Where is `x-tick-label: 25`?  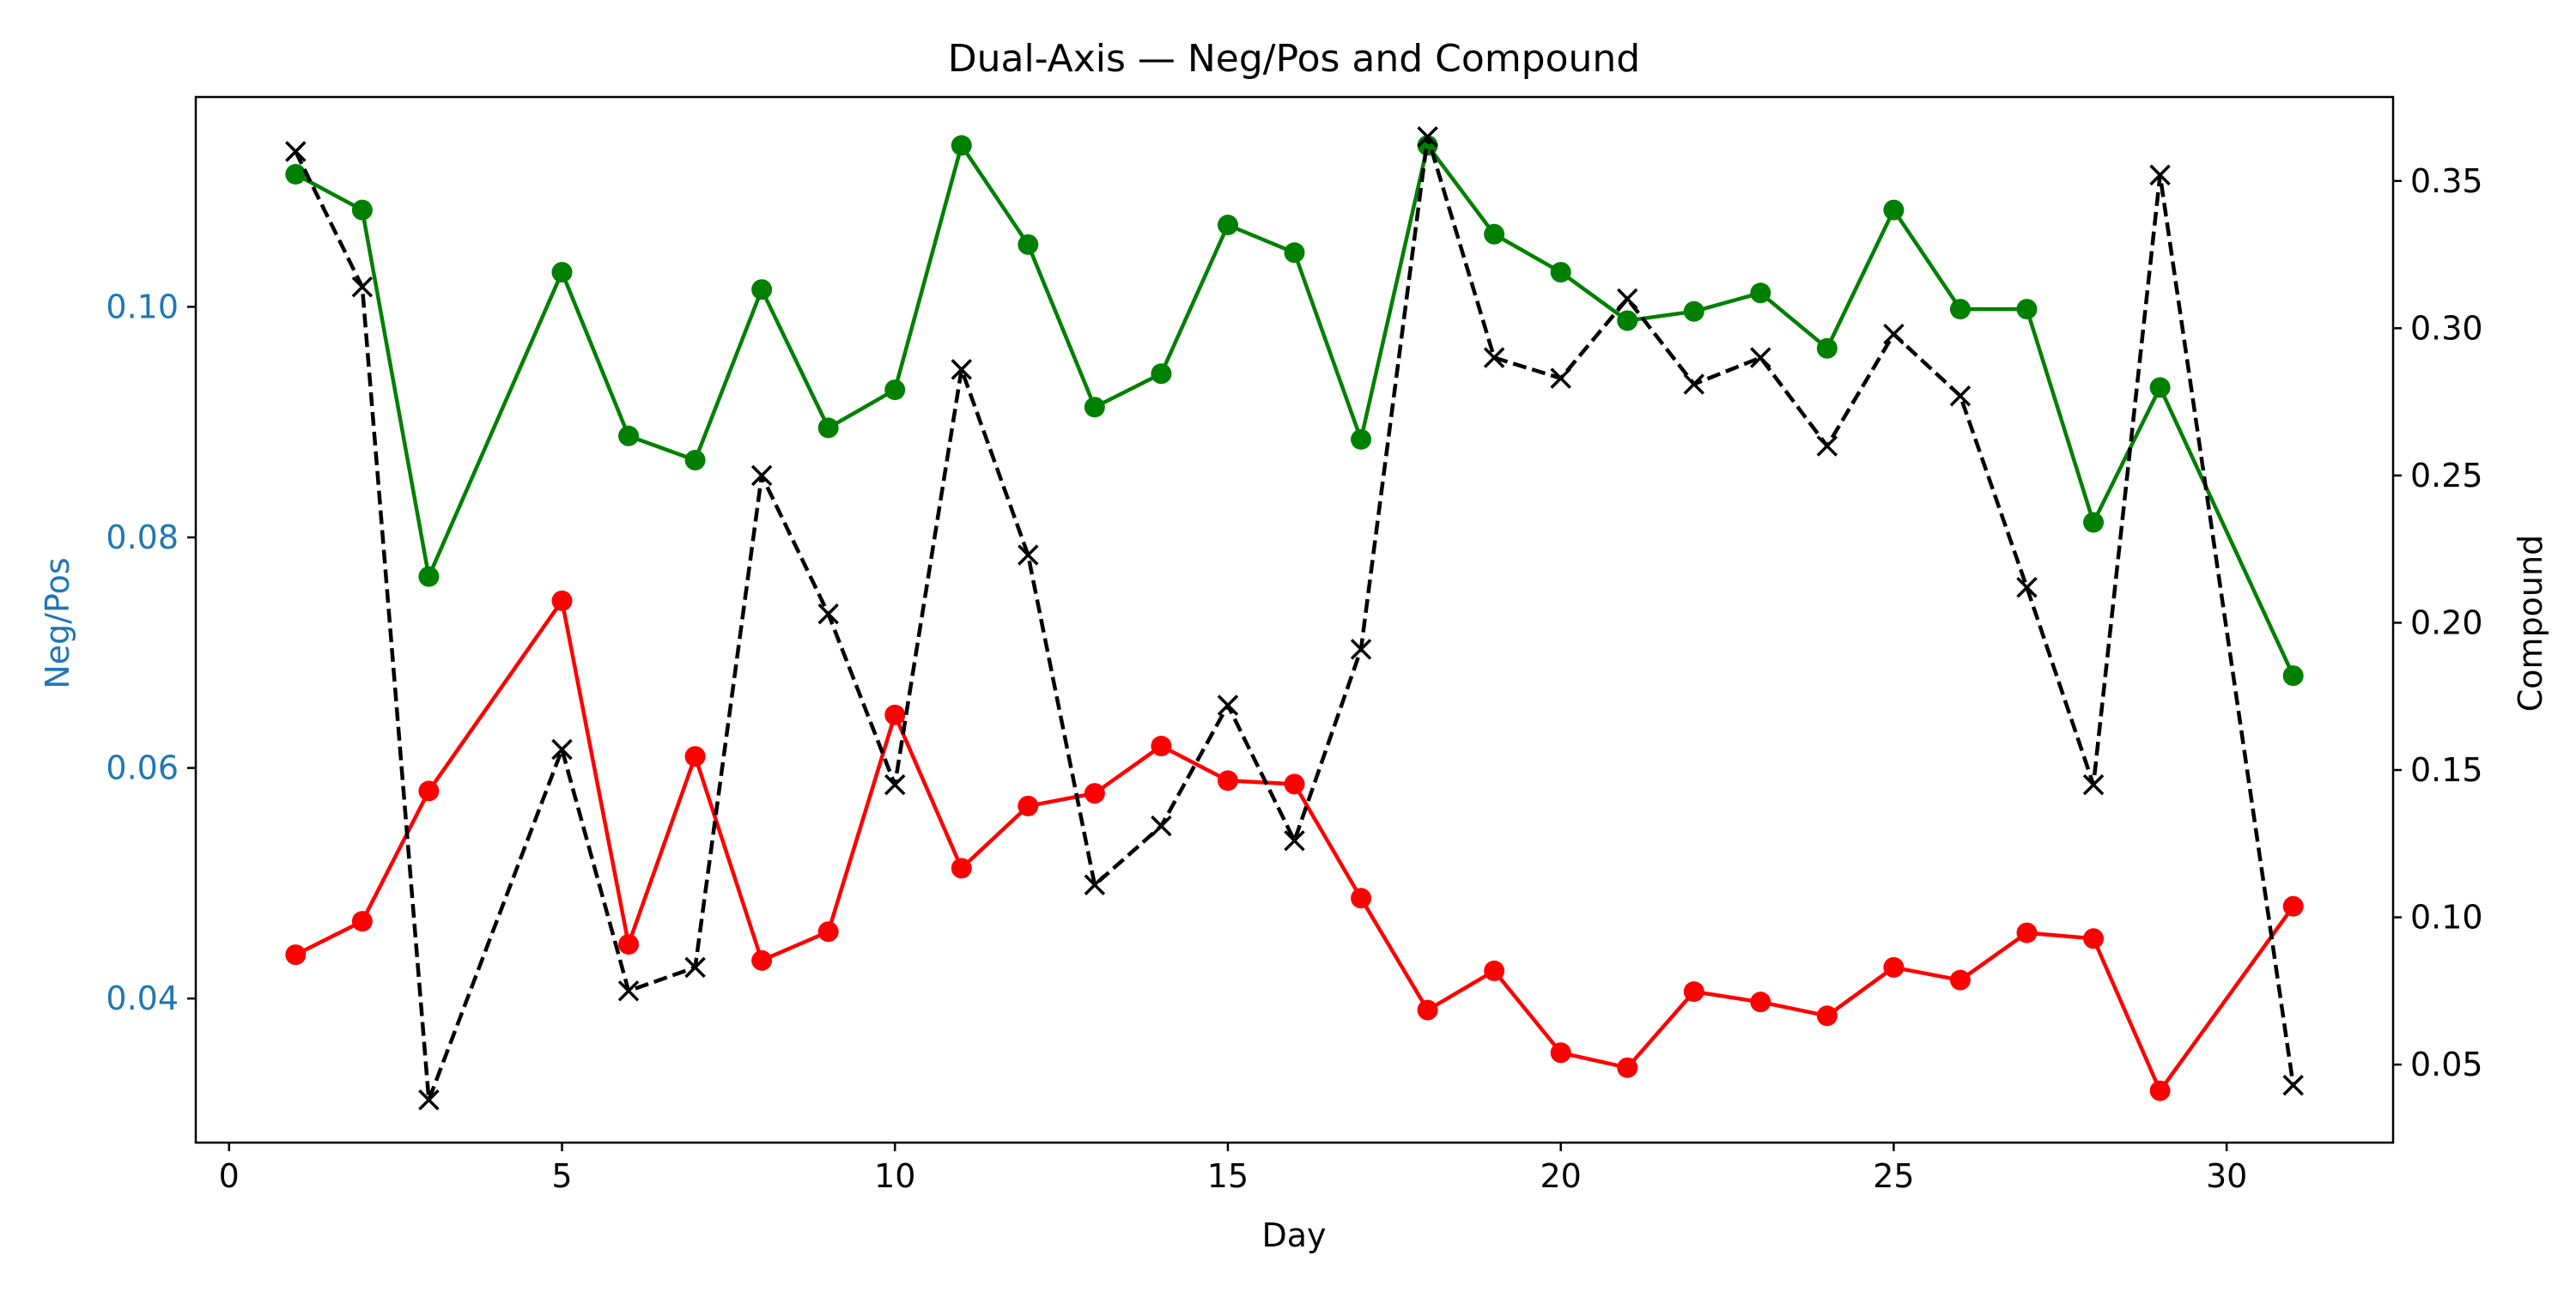
x-tick-label: 25 is located at coordinates (1894, 1176).